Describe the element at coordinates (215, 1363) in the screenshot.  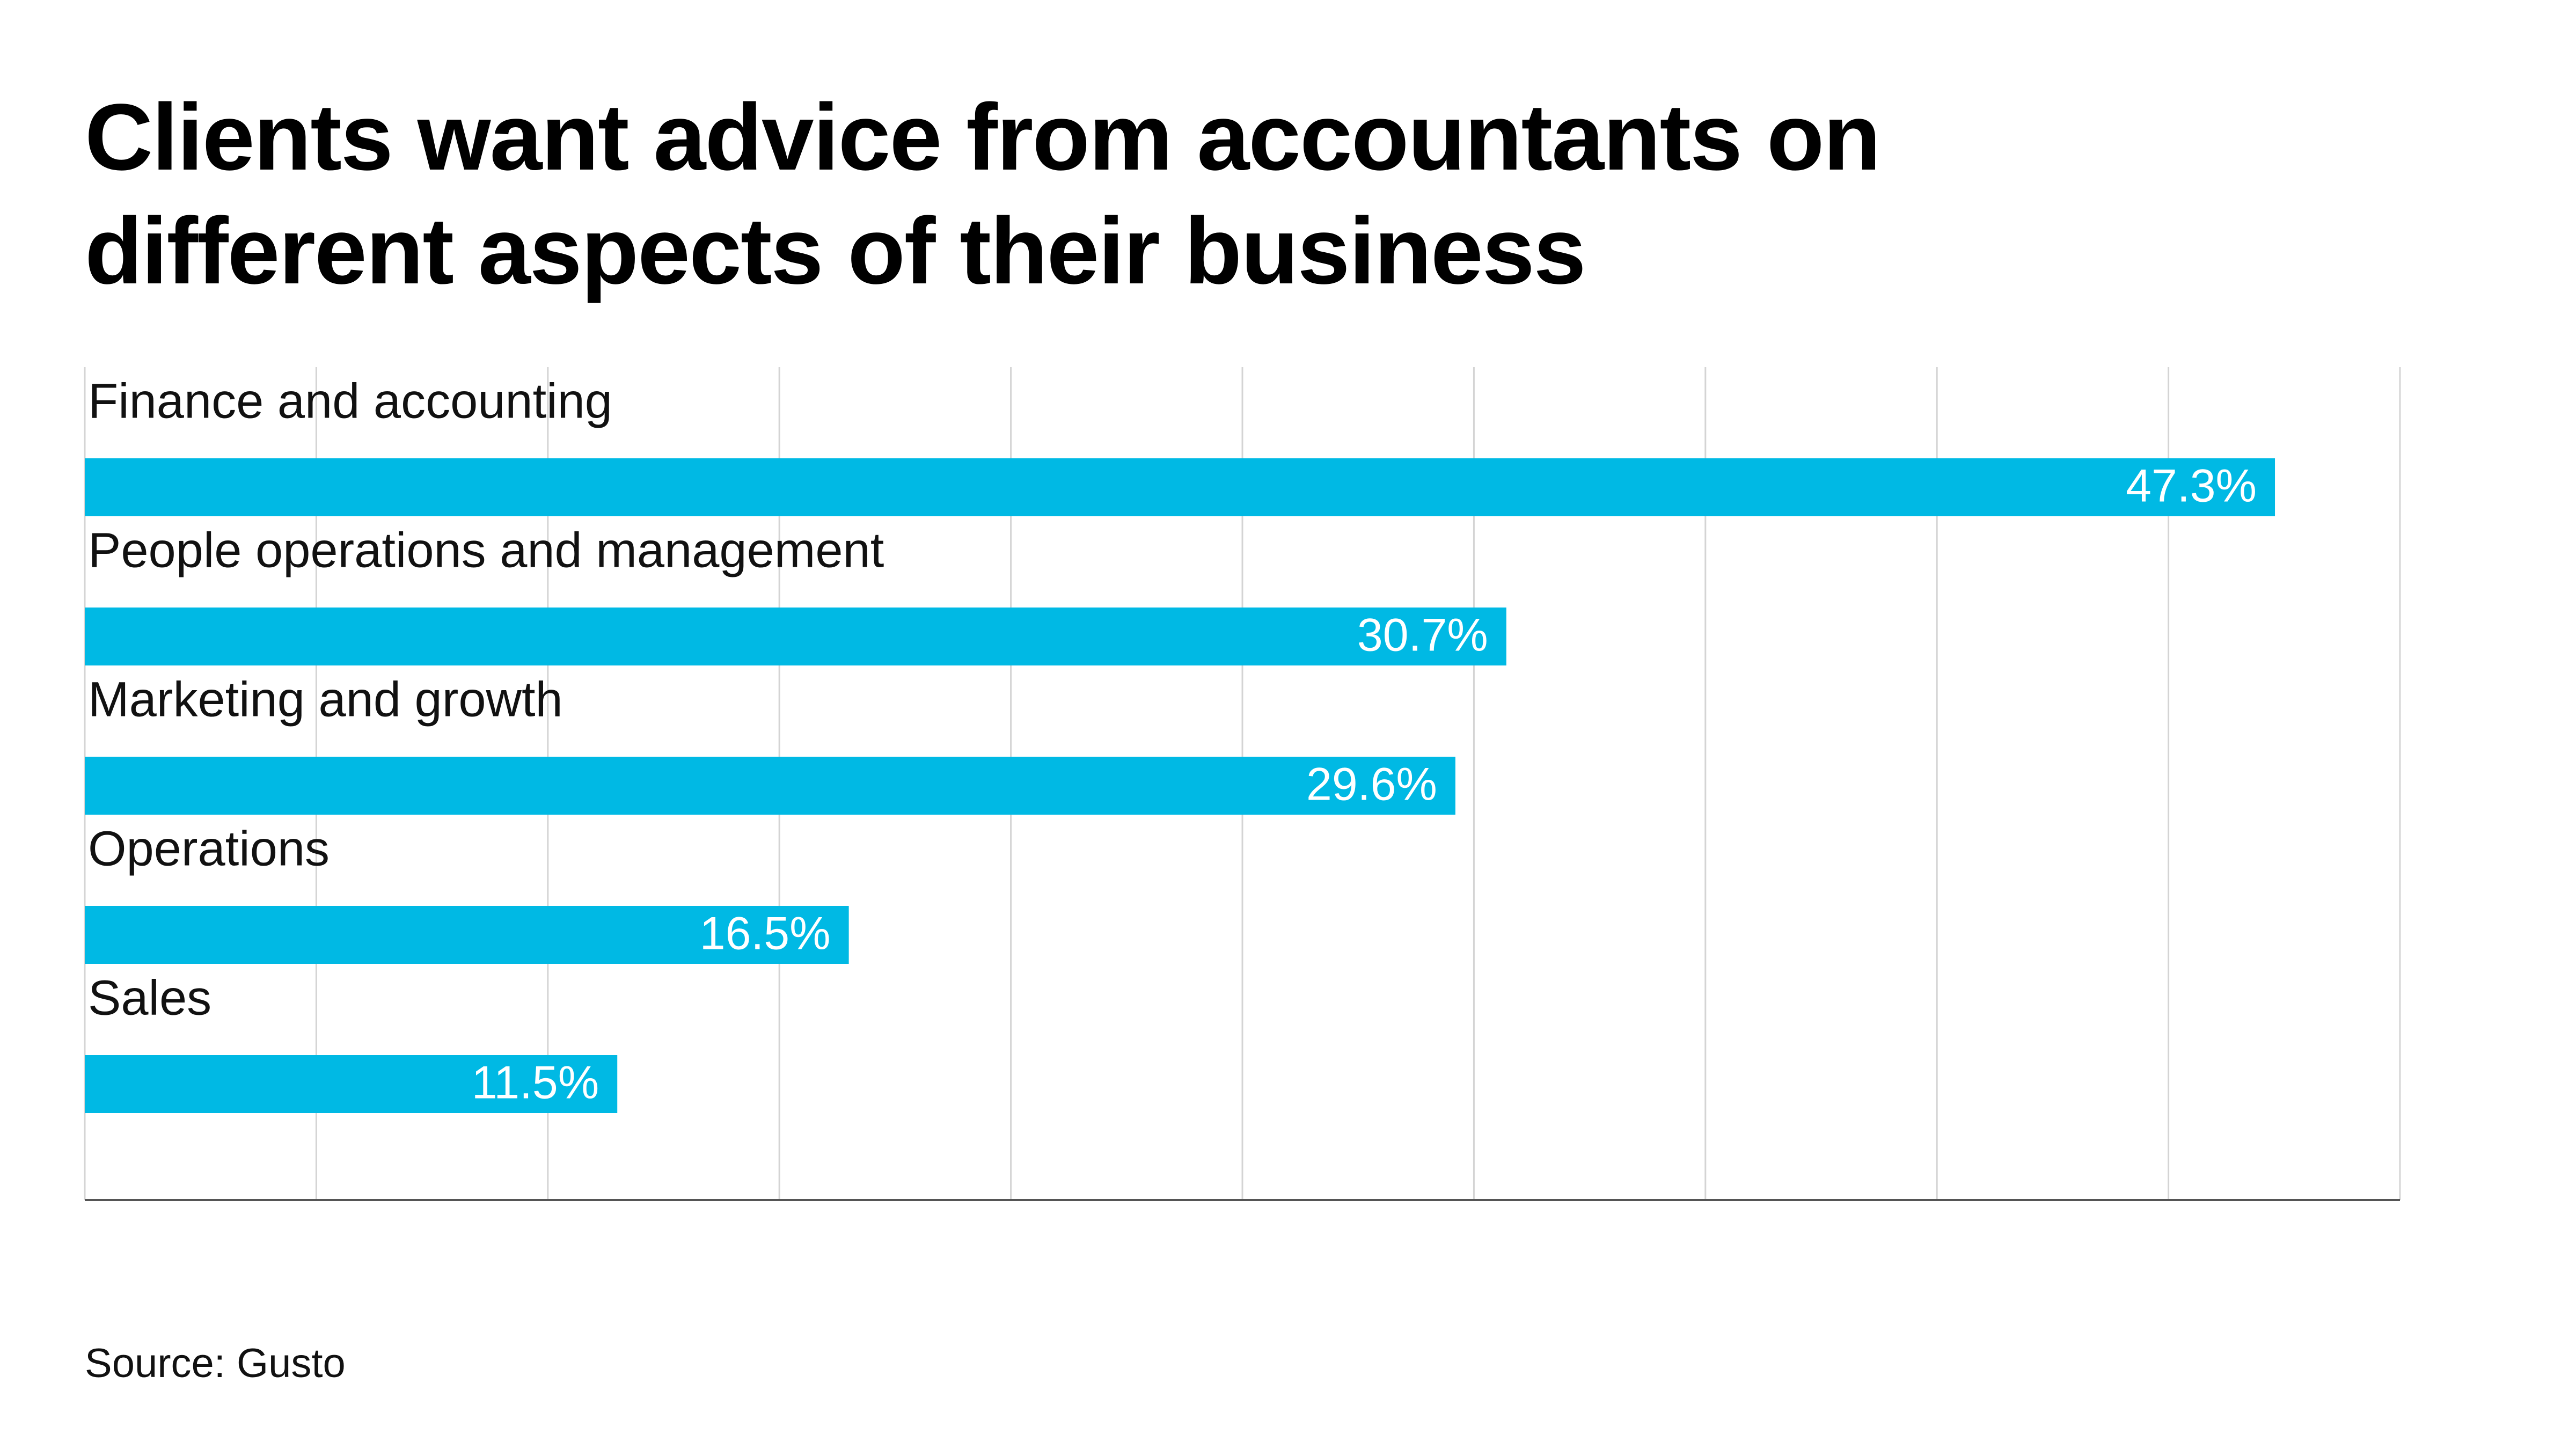
I see `source-note: Source: Gusto` at that location.